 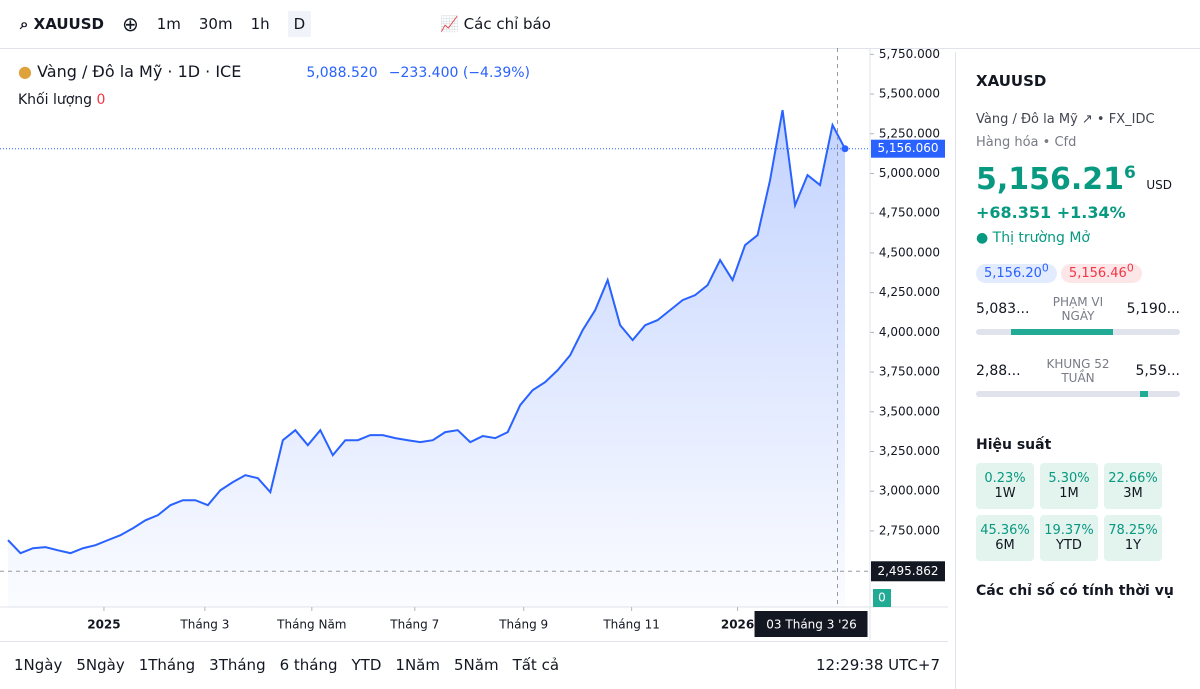 I want to click on range-button: 1Tháng, so click(x=167, y=665).